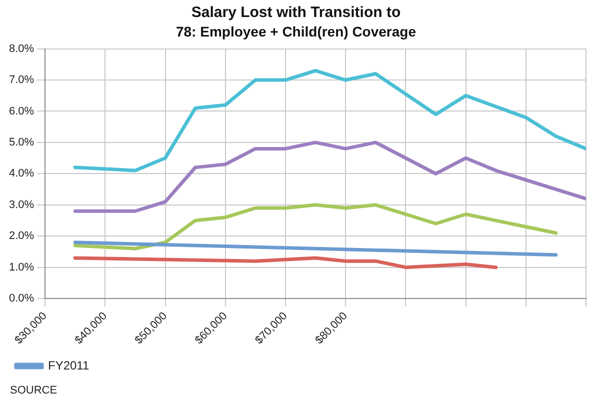 This screenshot has height=400, width=600. Describe the element at coordinates (21, 48) in the screenshot. I see `y-tick-label: 8.0%` at that location.